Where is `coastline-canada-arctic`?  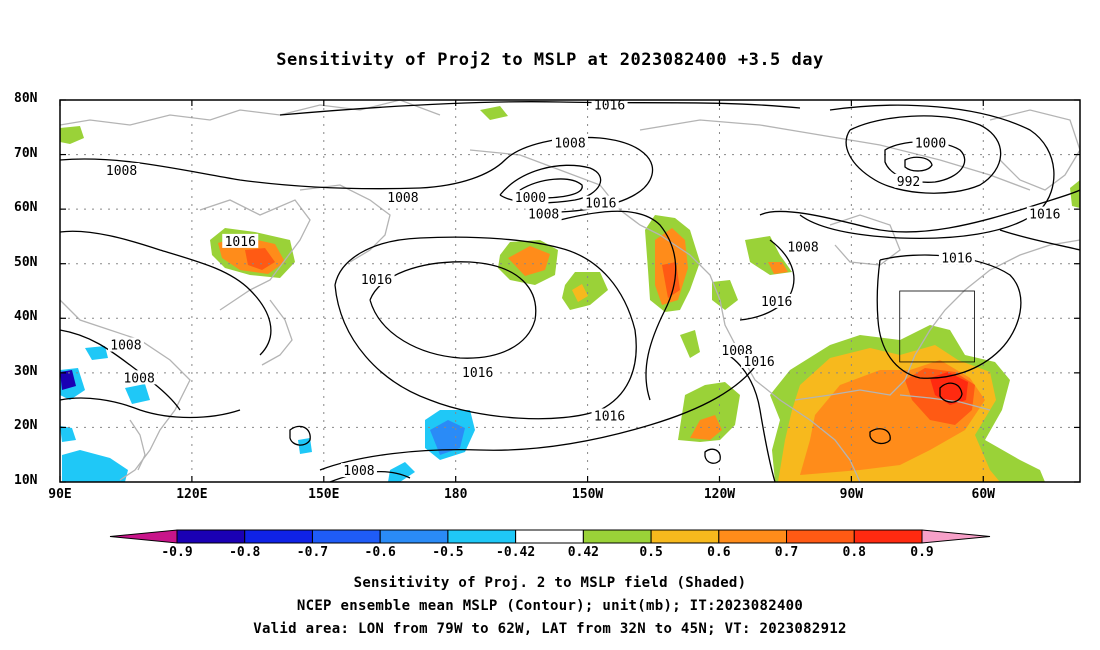 coastline-canada-arctic is located at coordinates (835, 155).